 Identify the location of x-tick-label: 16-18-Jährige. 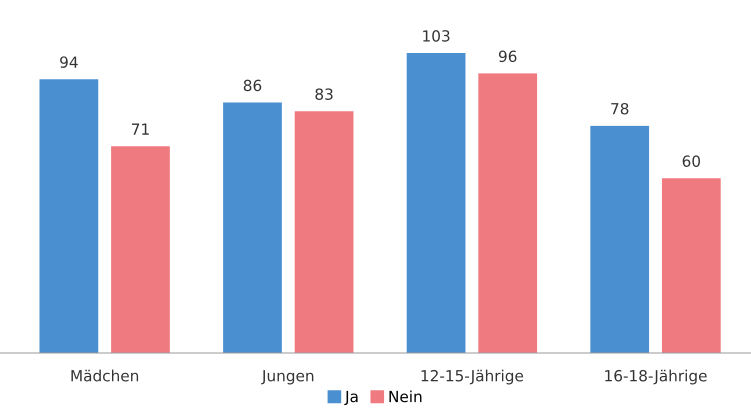
(656, 377).